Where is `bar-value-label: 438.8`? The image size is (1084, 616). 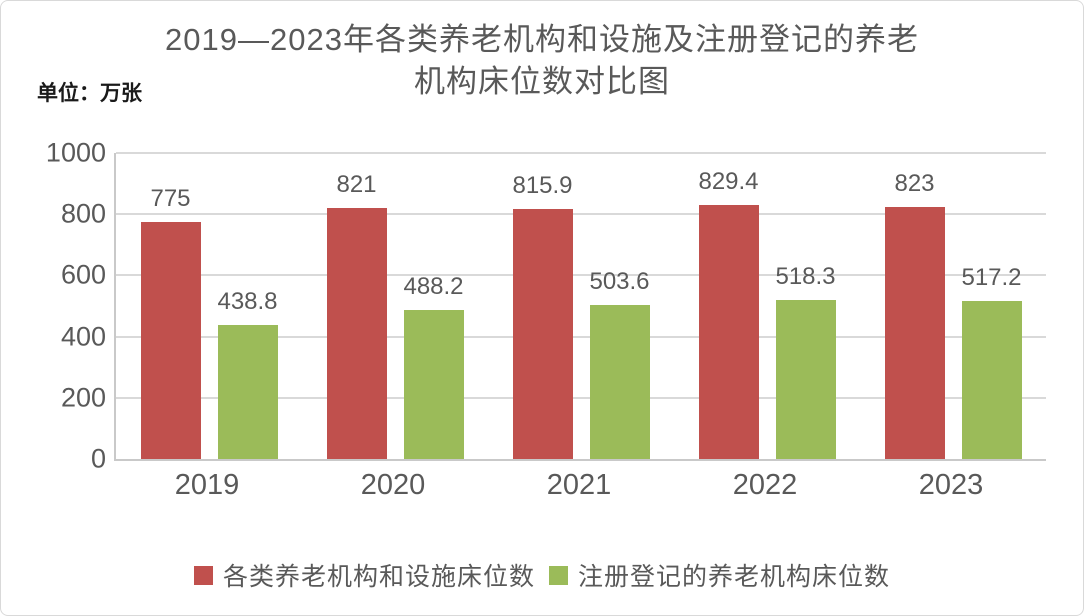 bar-value-label: 438.8 is located at coordinates (247, 301).